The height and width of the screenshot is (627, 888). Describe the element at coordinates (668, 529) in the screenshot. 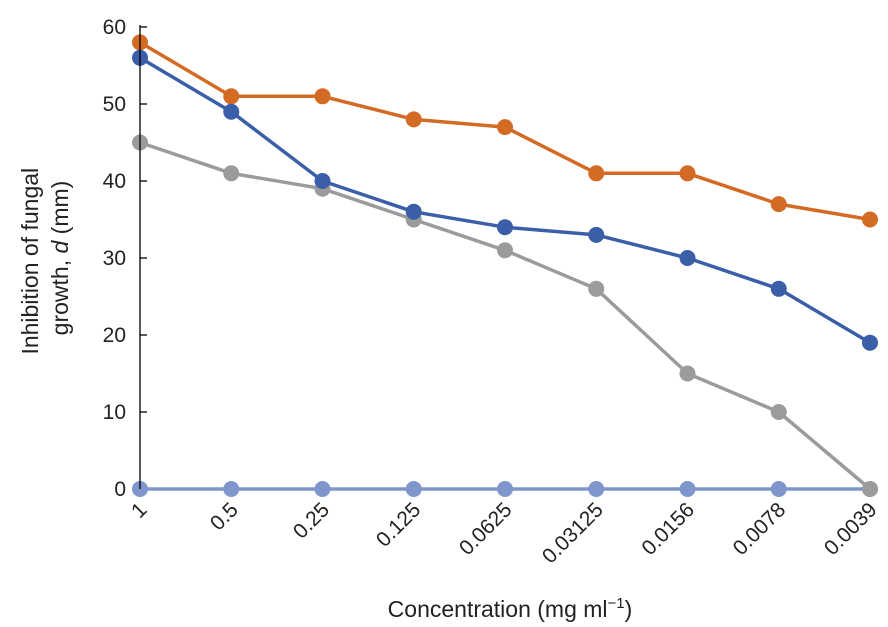

I see `x-tick-label: 0.0156` at that location.